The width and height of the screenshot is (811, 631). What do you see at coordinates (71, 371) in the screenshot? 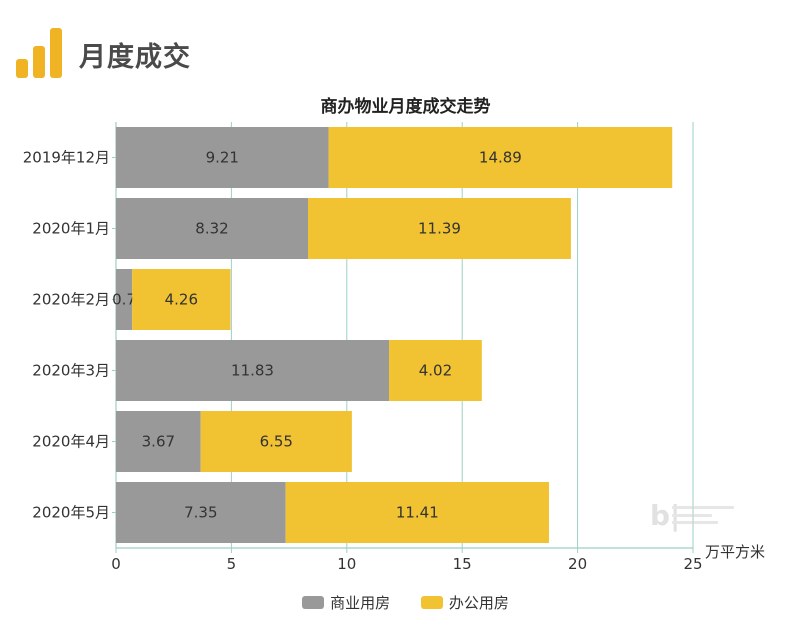
I see `category-label: 2020年3月` at bounding box center [71, 371].